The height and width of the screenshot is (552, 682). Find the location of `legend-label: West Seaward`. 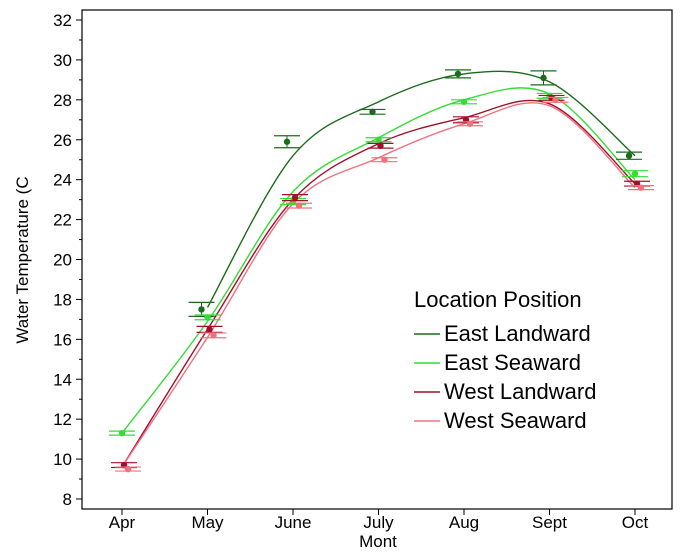

legend-label: West Seaward is located at coordinates (515, 420).